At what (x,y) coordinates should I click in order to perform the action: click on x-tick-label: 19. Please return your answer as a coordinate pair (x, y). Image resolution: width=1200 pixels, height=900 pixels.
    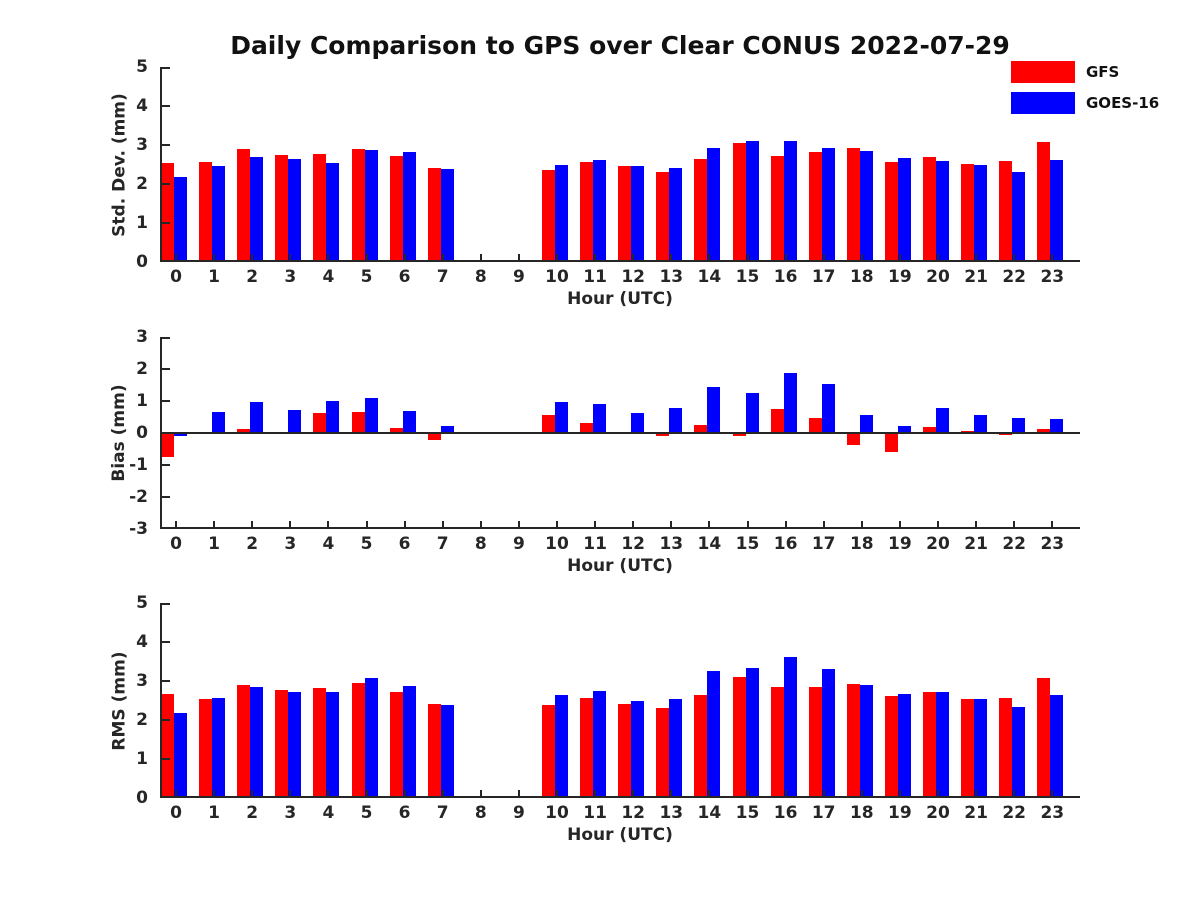
    Looking at the image, I should click on (900, 544).